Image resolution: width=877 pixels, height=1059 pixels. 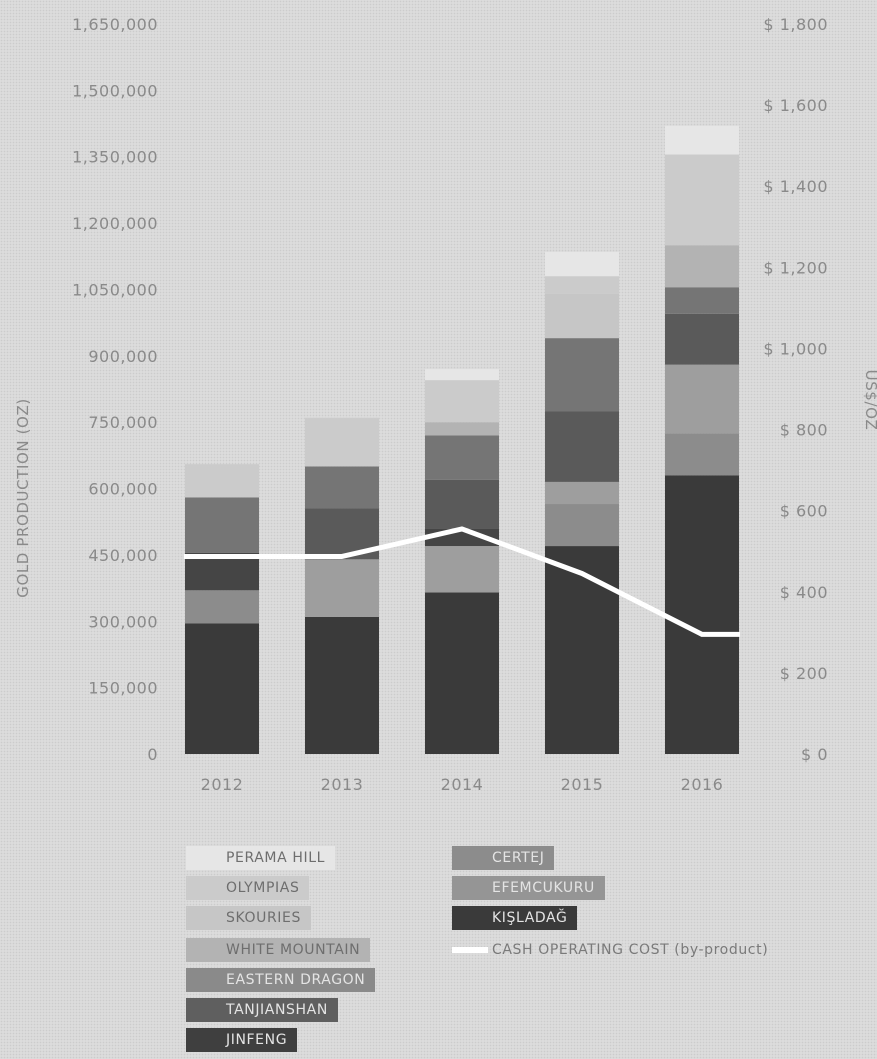 I want to click on legend-item: CERTEJ, so click(x=503, y=858).